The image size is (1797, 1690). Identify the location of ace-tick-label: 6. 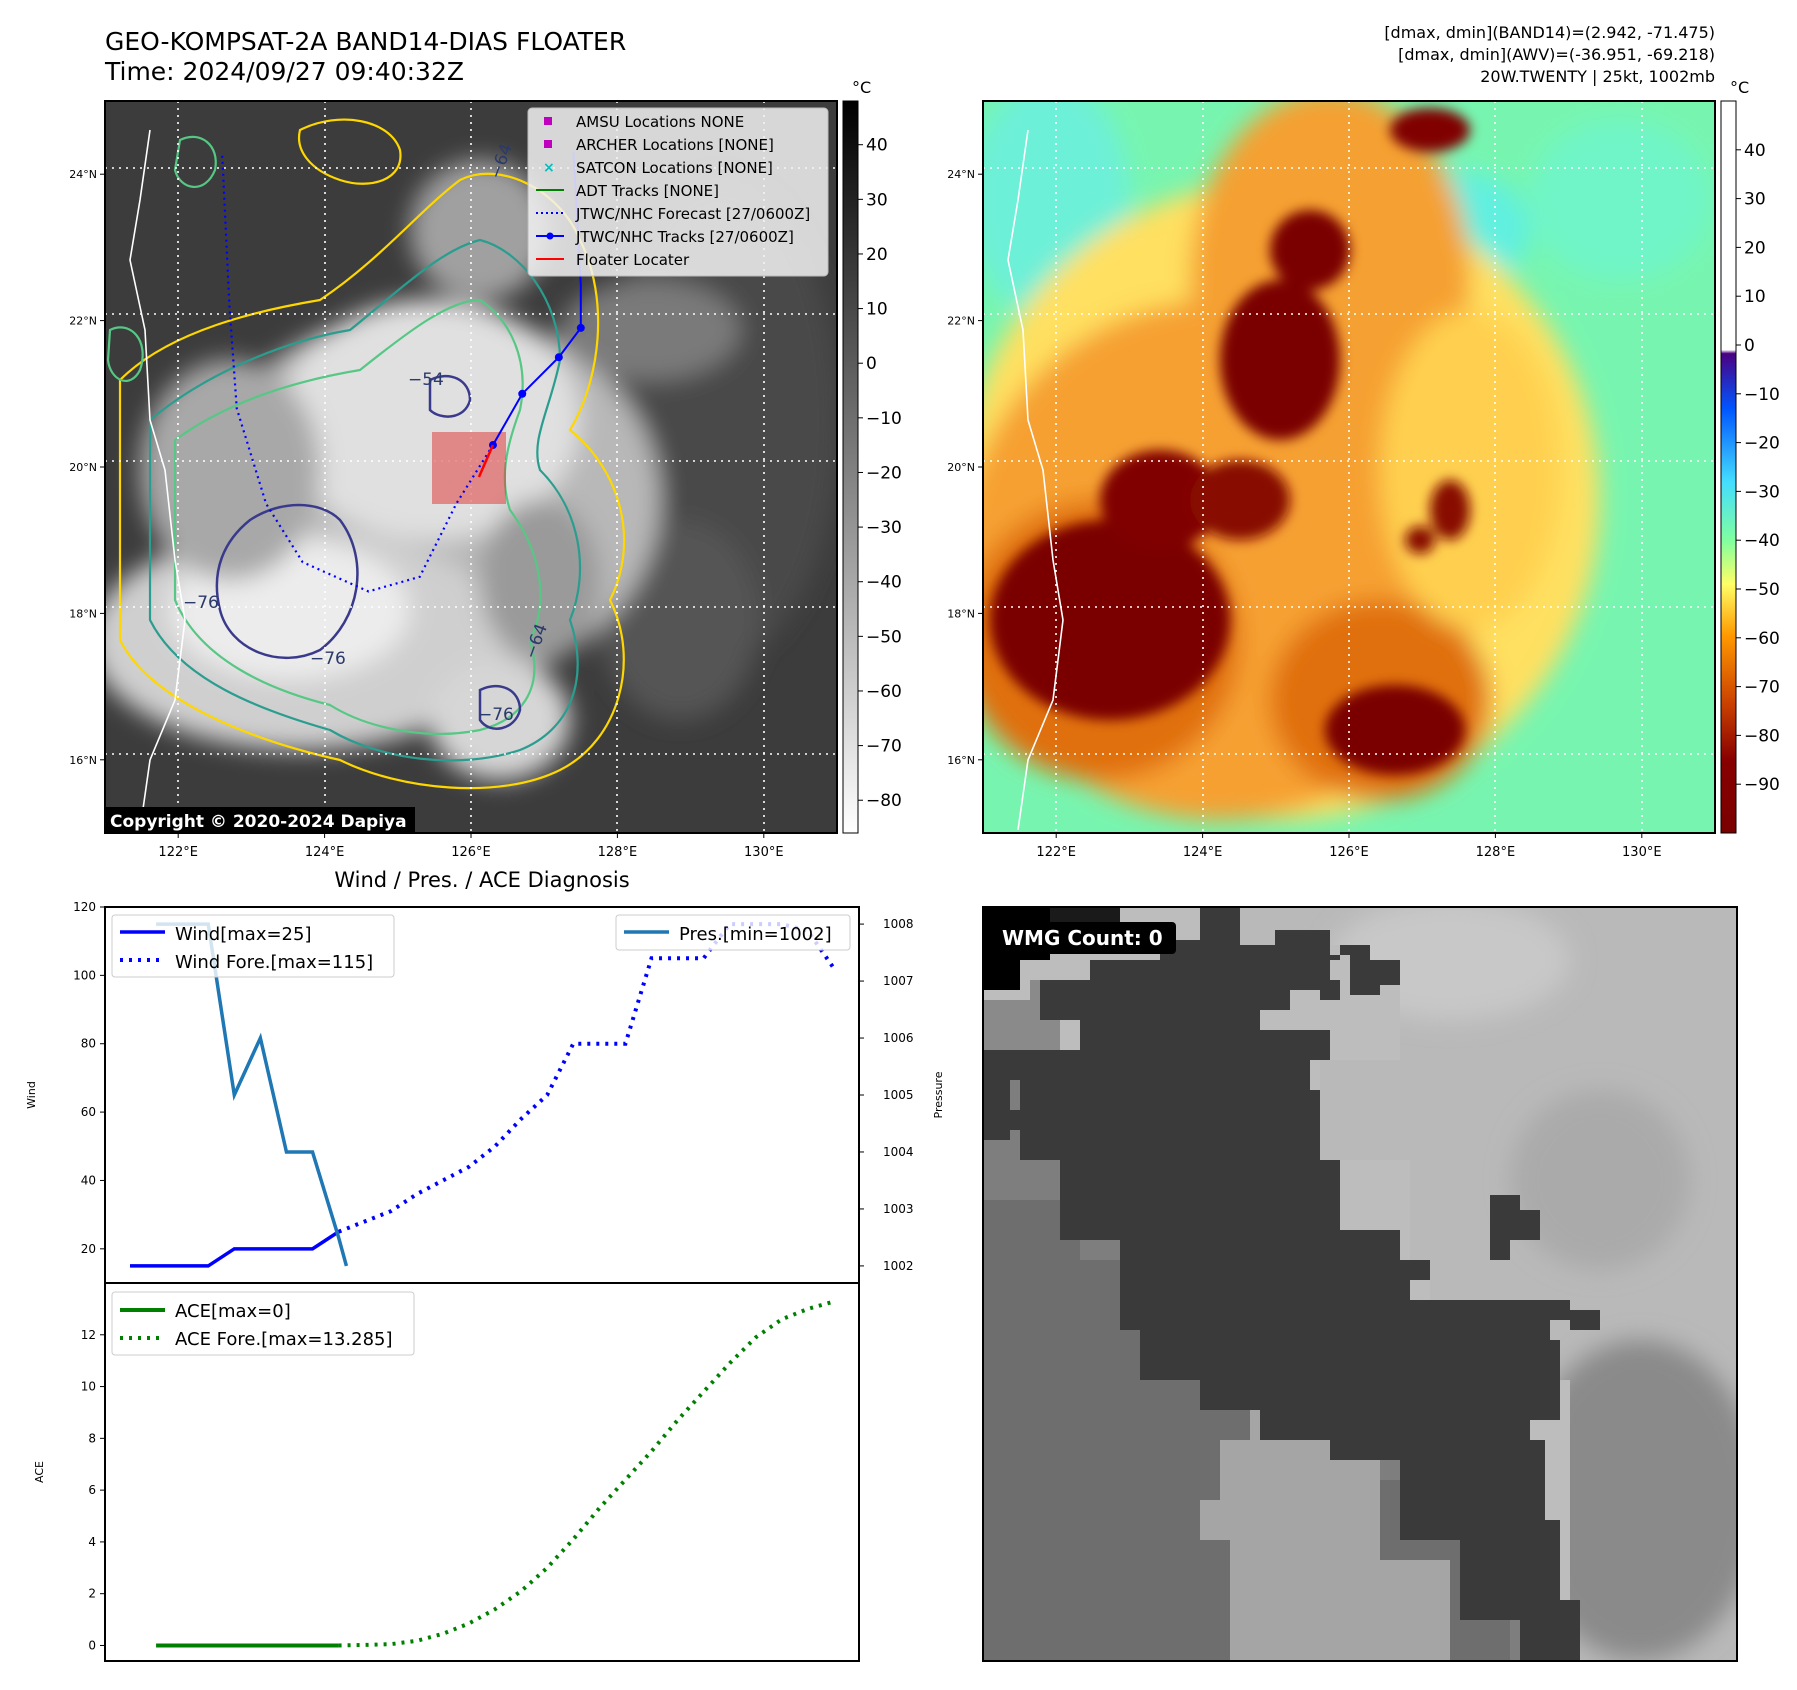
(92, 1490).